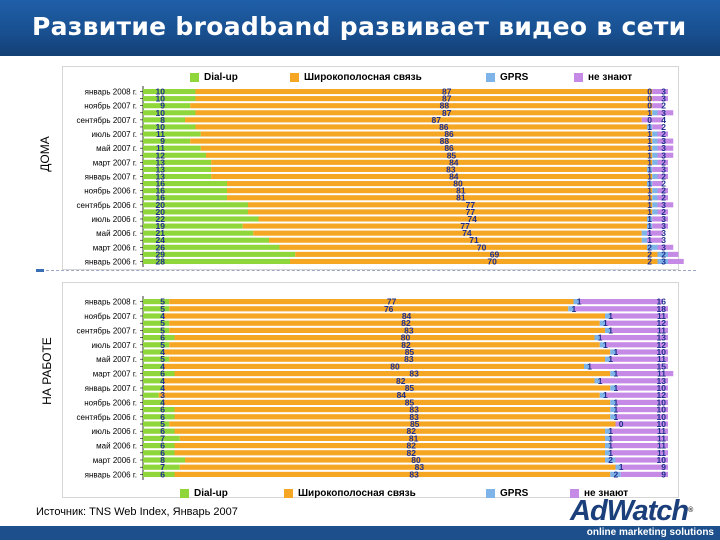 The width and height of the screenshot is (720, 540). I want to click on data-label-broadband: 84, so click(454, 177).